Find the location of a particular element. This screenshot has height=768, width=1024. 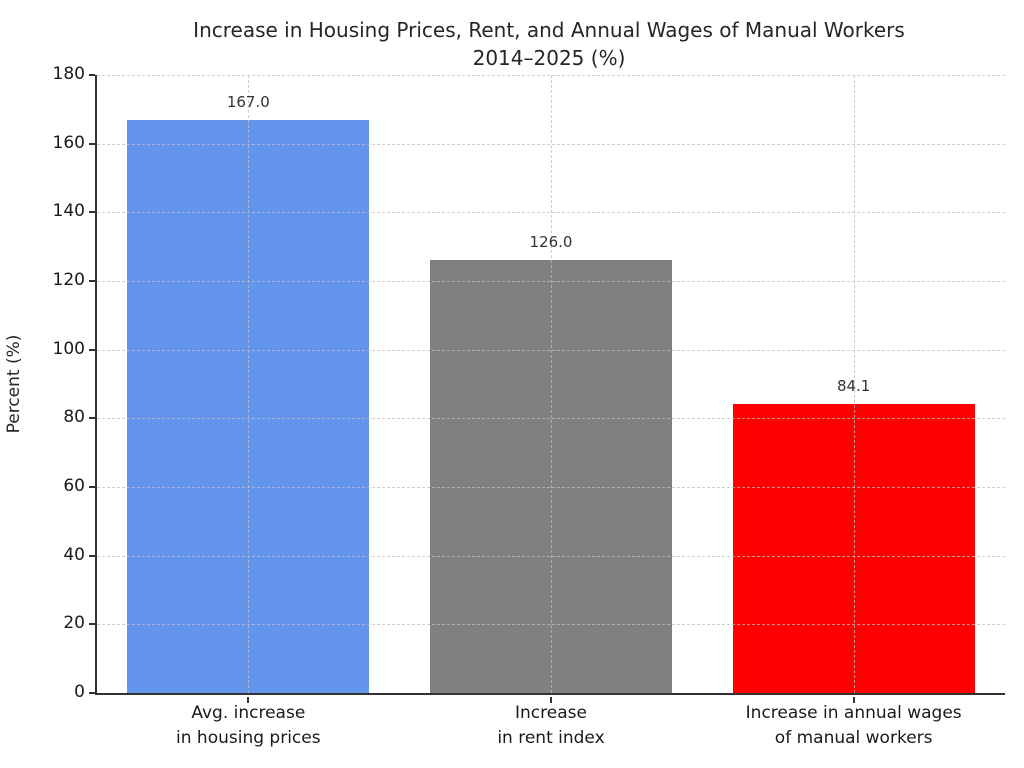

bar-value-label: 84.1 is located at coordinates (853, 386).